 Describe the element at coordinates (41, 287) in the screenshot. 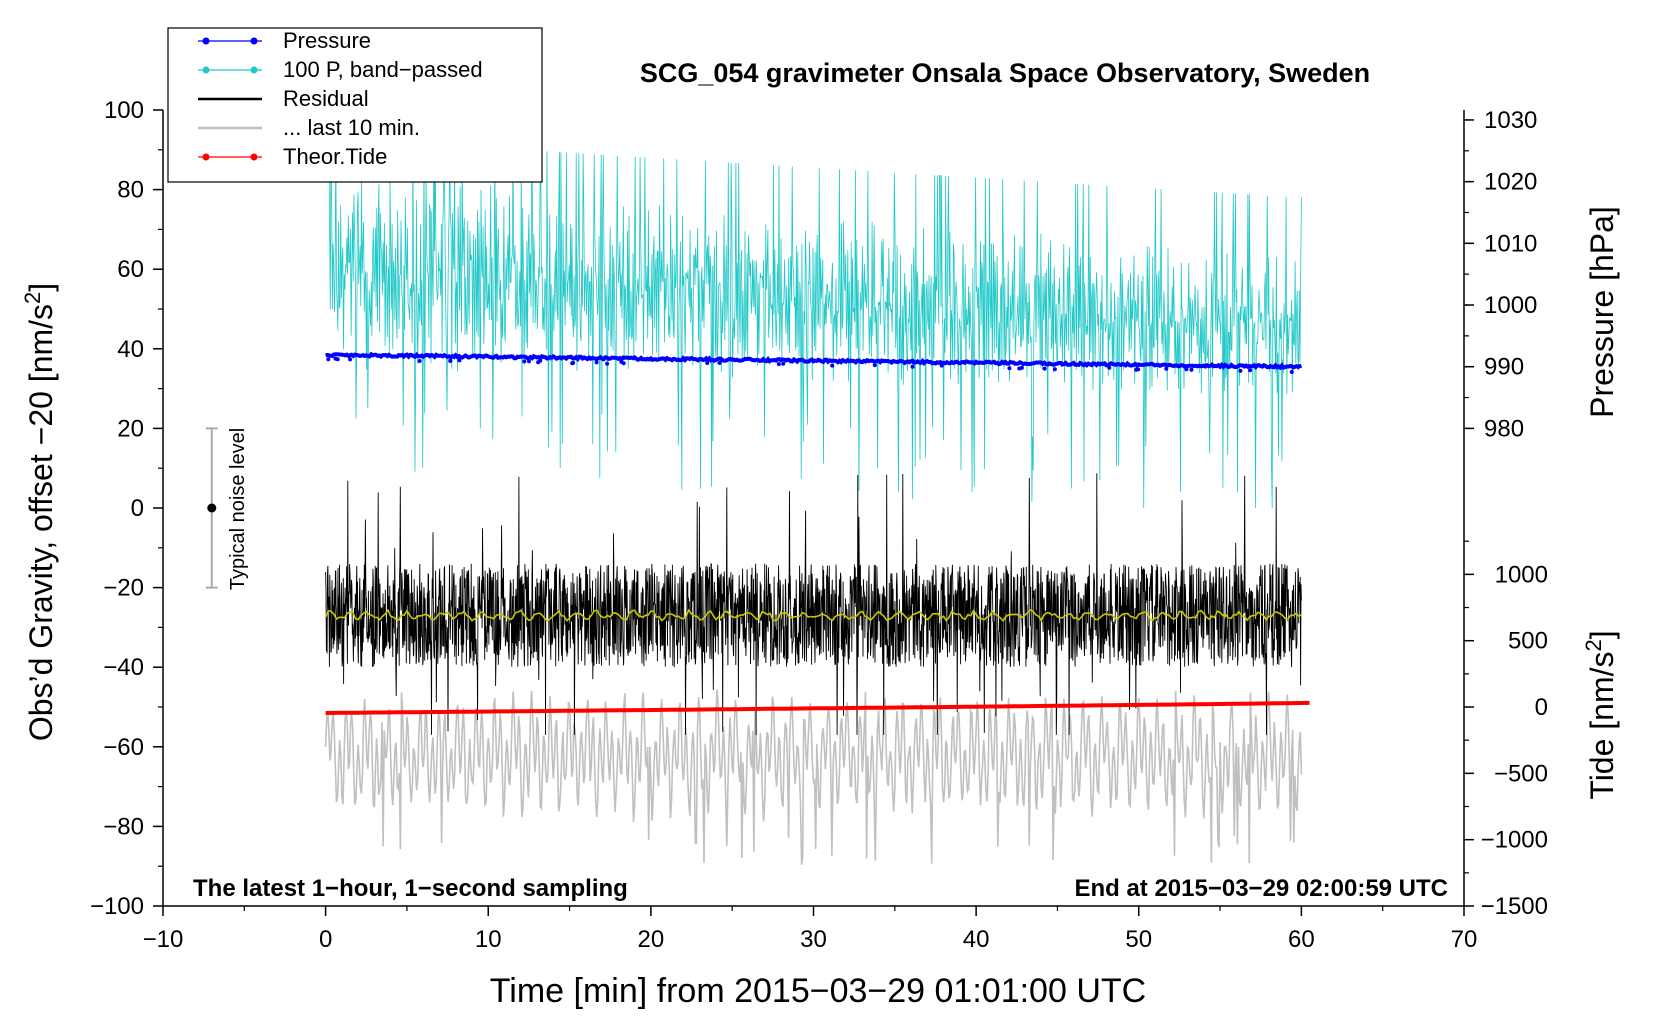

I see `y-axis-label-close: ]` at that location.